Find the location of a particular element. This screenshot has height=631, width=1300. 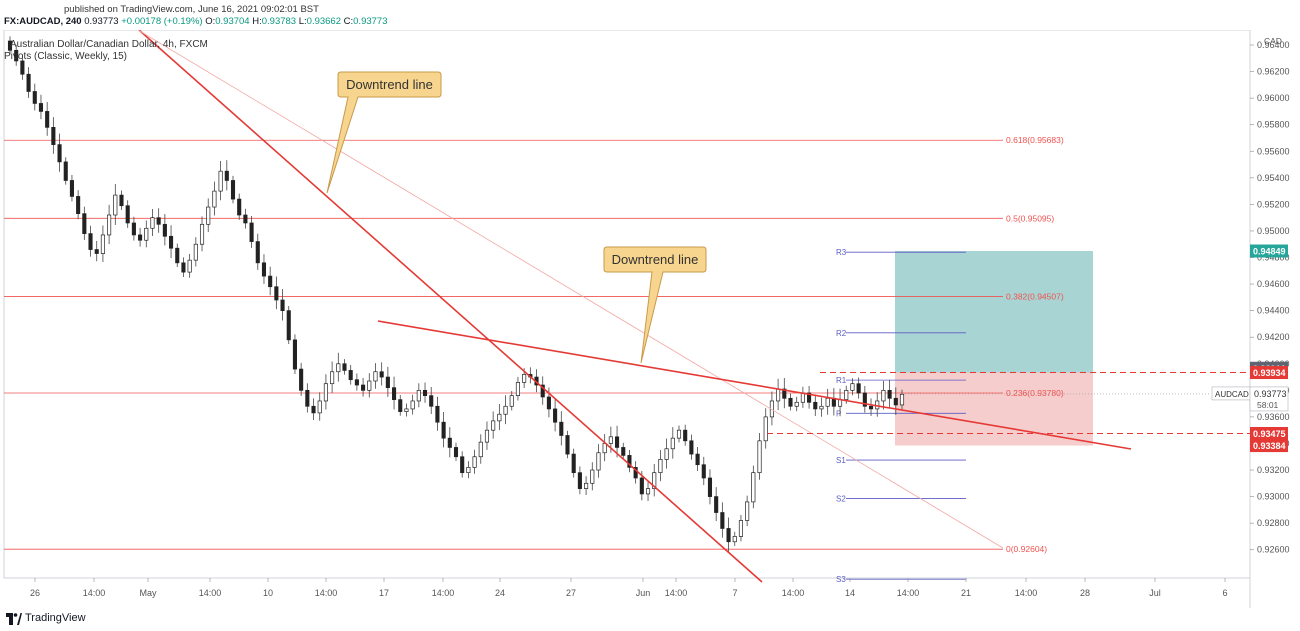

legend-indicator: Pivots (Classic, Weekly, 15) is located at coordinates (65, 56).